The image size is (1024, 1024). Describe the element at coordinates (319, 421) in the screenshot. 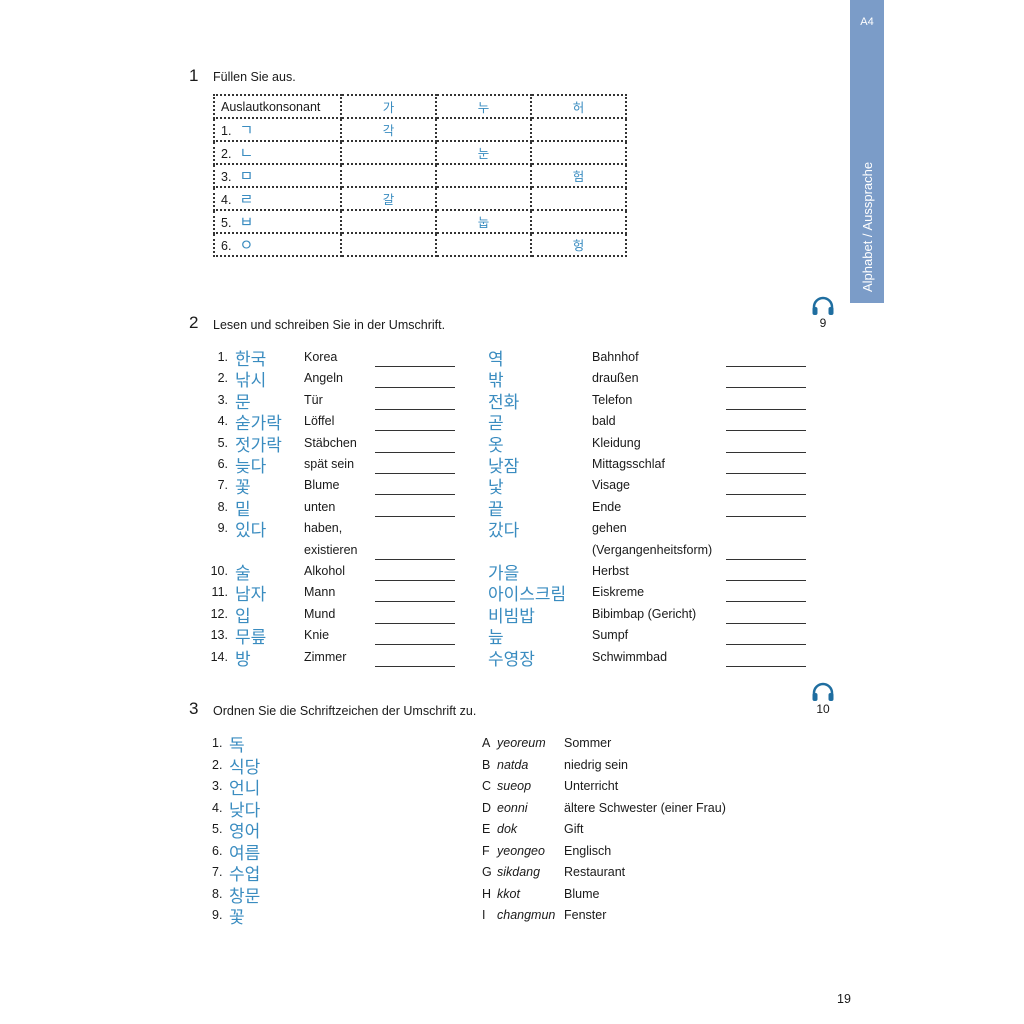

I see `german-meaning: Löffel` at that location.